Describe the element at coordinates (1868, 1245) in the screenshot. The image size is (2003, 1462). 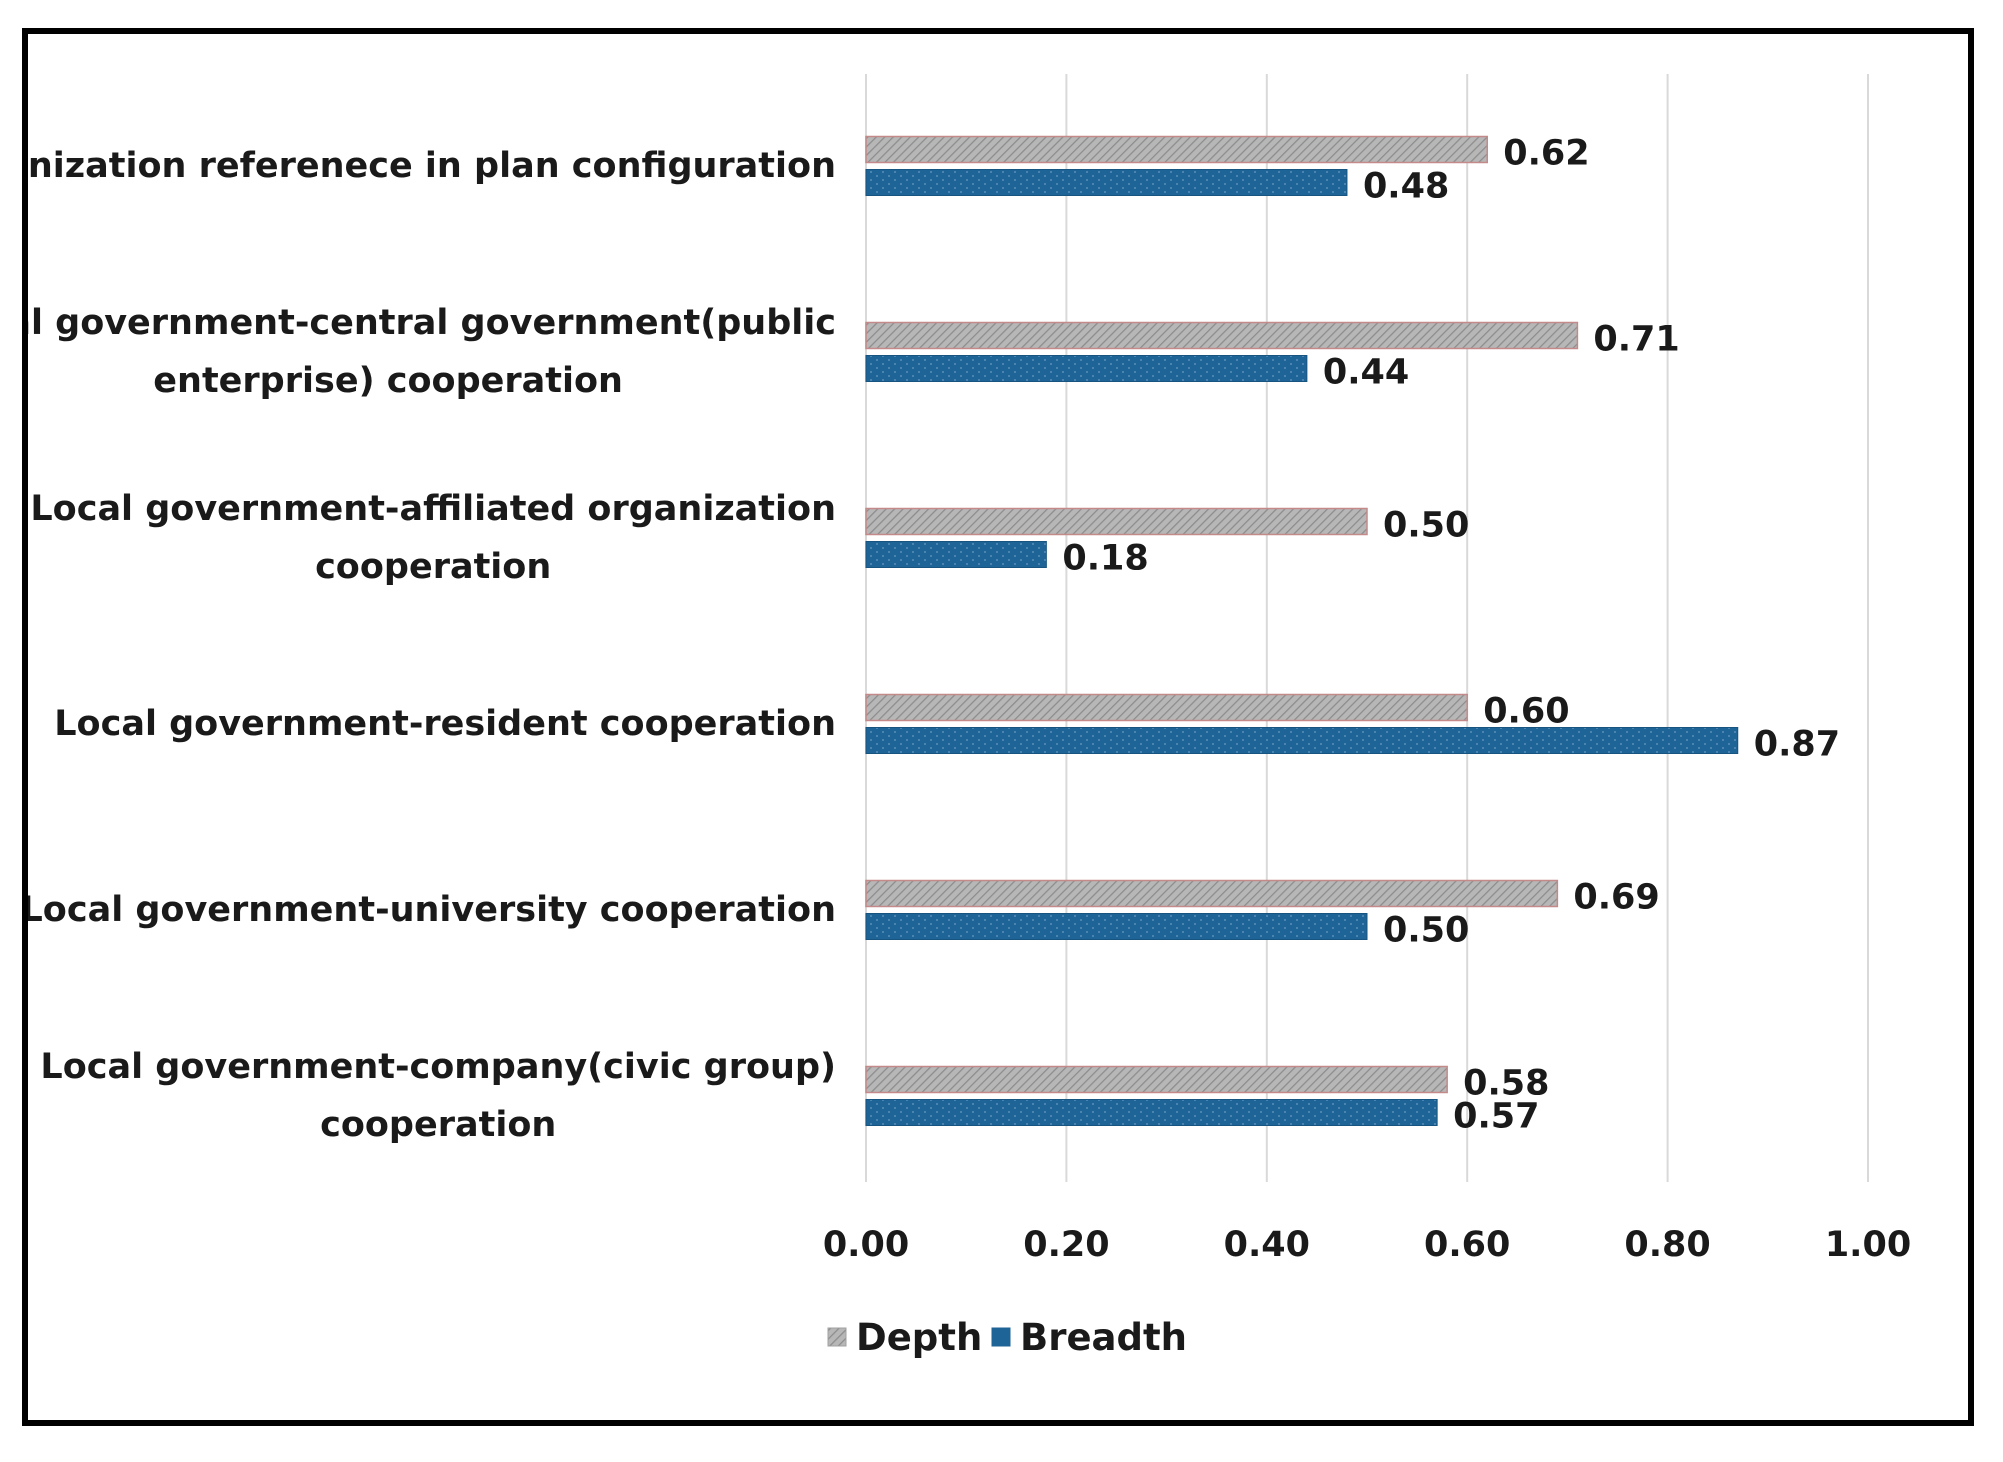
I see `x-tick-label: 1.00` at that location.